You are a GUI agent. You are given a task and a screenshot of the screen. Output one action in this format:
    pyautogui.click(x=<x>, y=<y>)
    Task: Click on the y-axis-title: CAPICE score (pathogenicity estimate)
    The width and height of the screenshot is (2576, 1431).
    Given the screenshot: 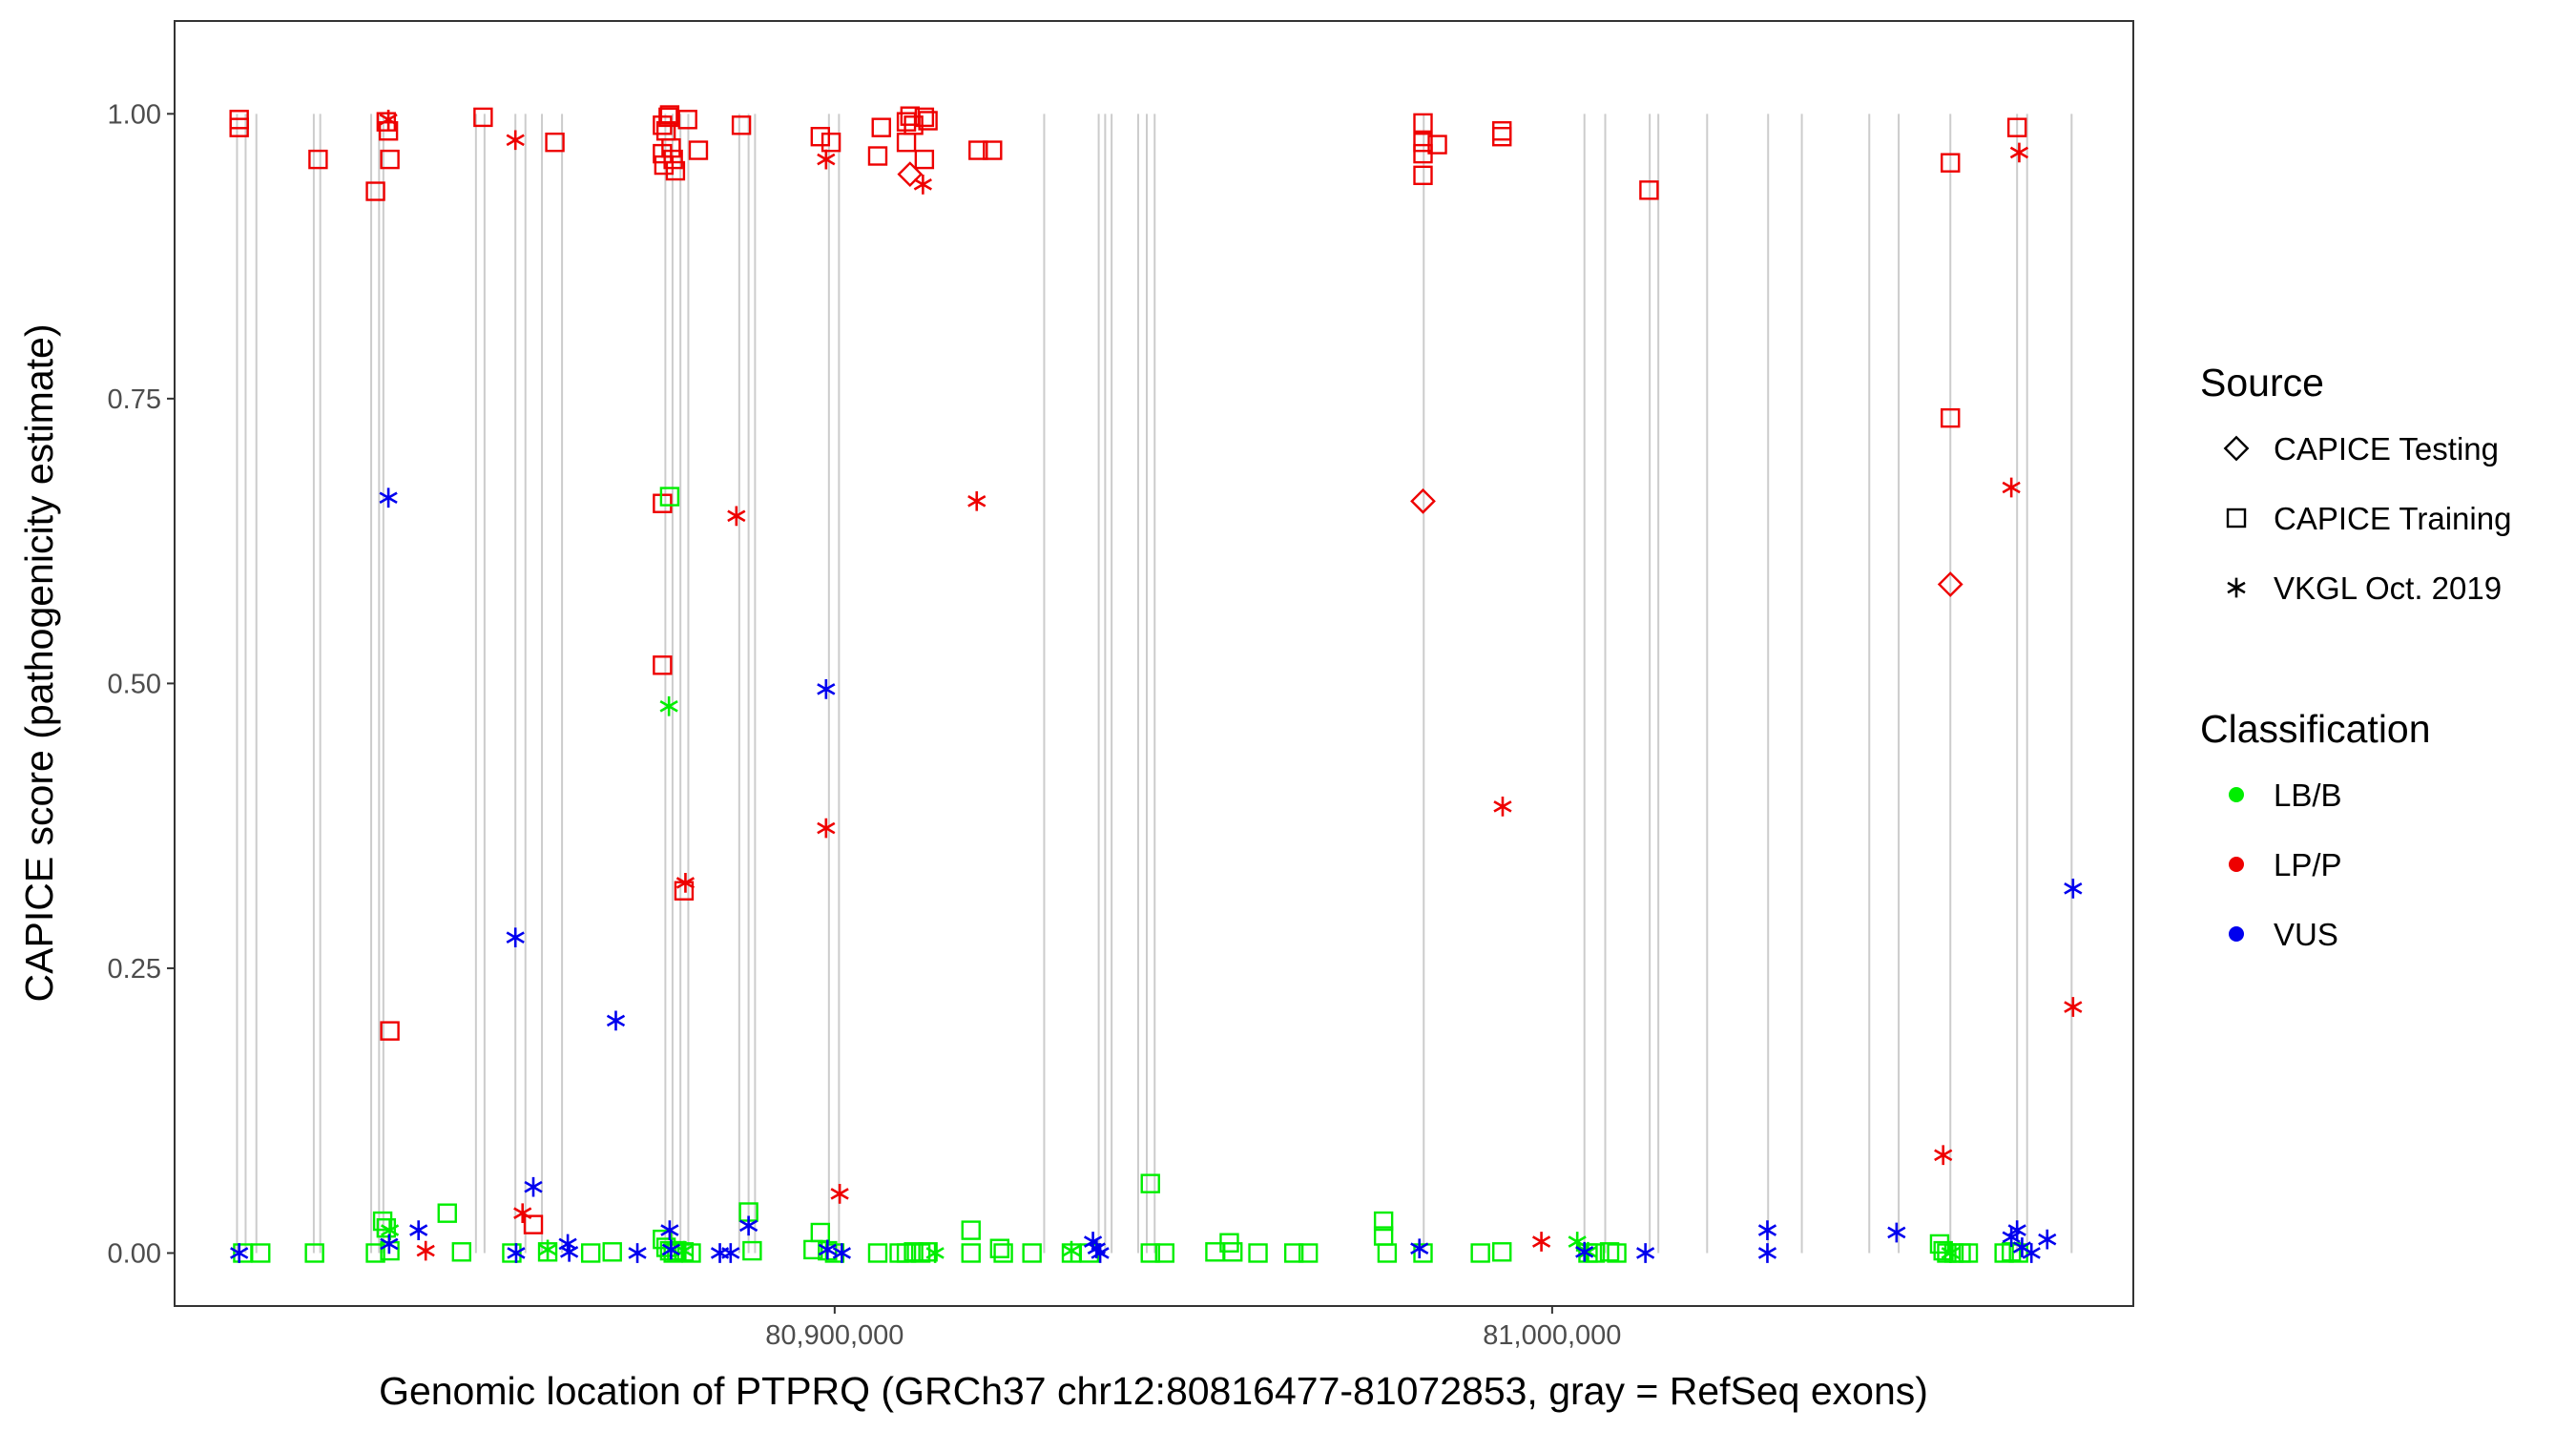 What is the action you would take?
    pyautogui.click(x=39, y=663)
    